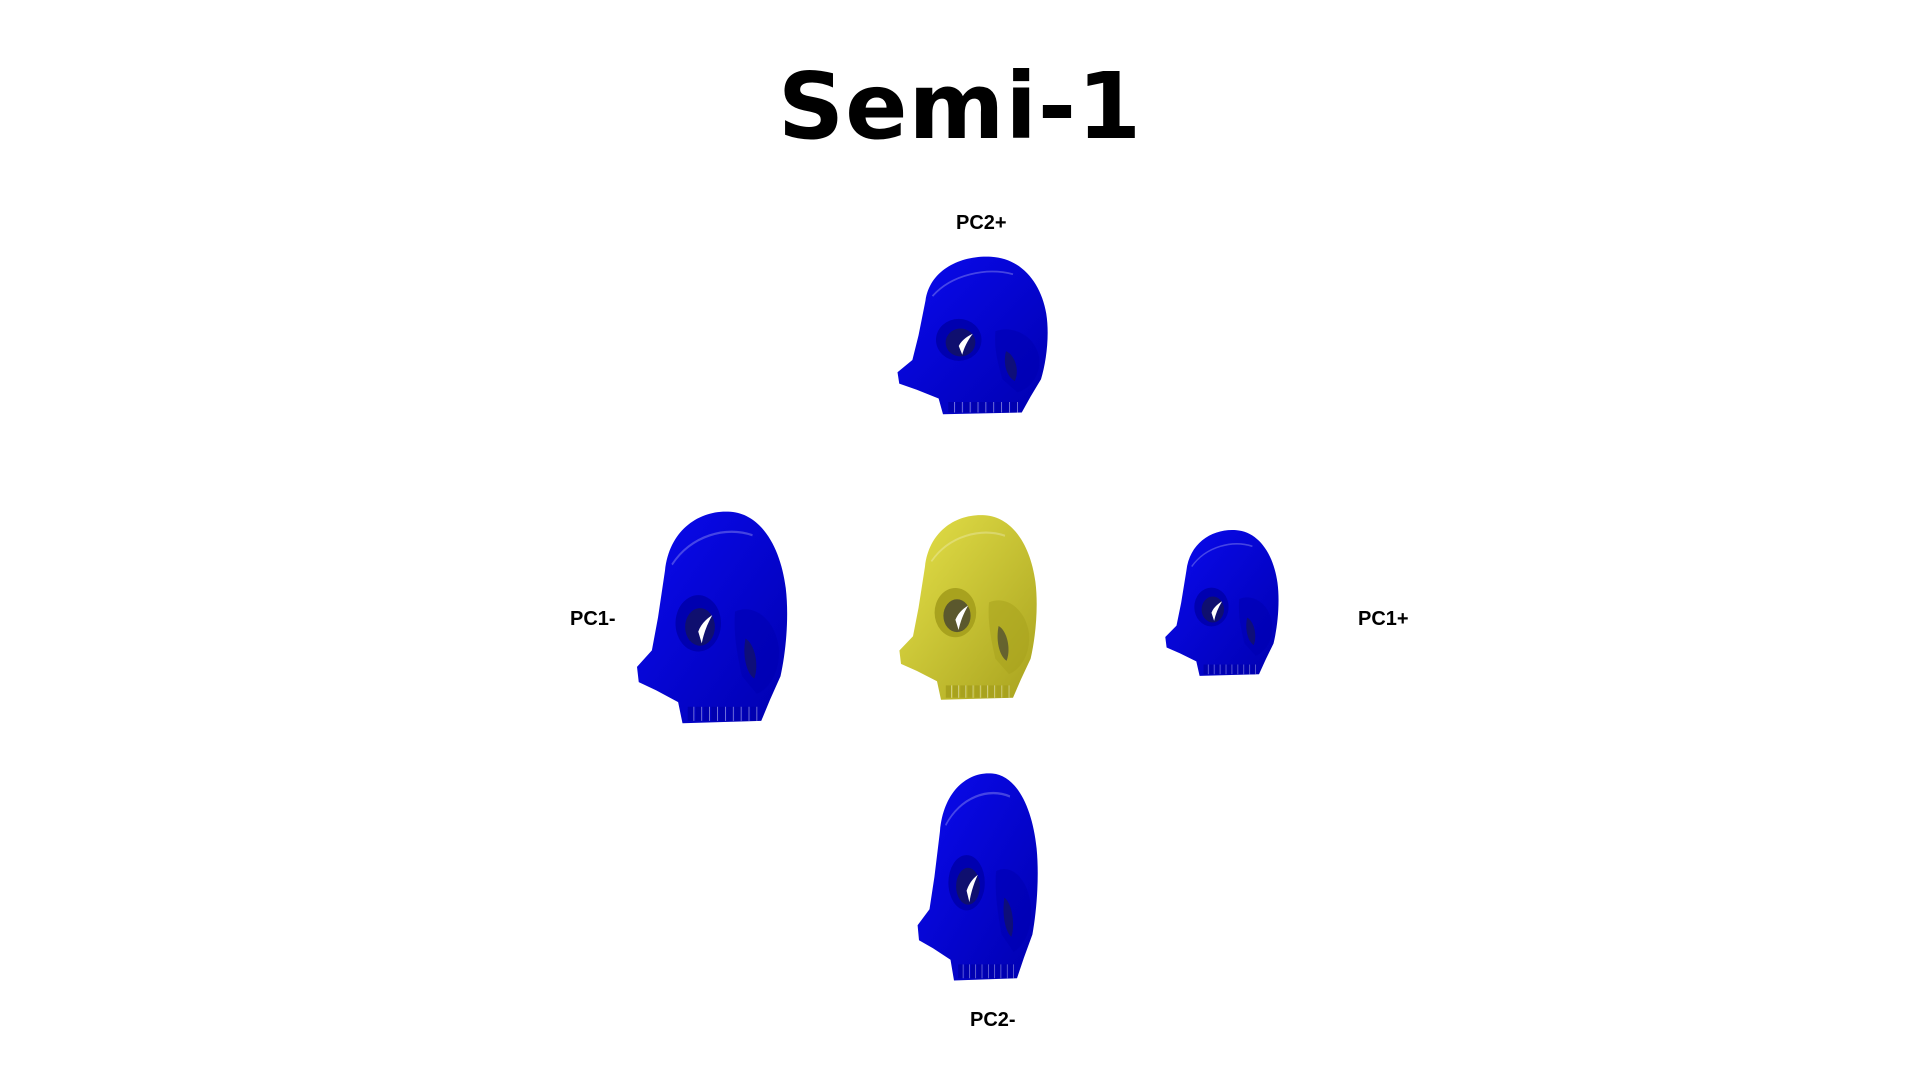 The height and width of the screenshot is (1080, 1920). I want to click on label-pc2-plus: PC2+, so click(981, 223).